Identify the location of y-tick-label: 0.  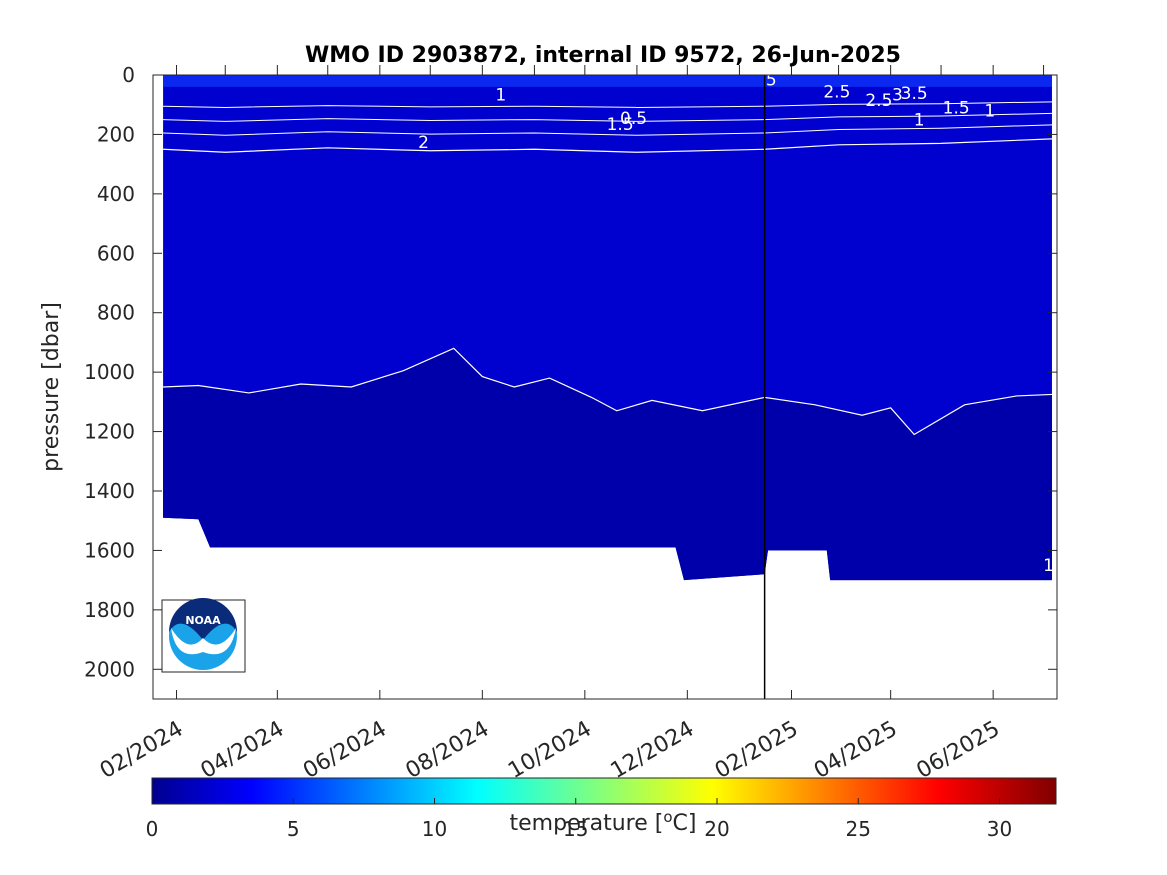
(128, 75).